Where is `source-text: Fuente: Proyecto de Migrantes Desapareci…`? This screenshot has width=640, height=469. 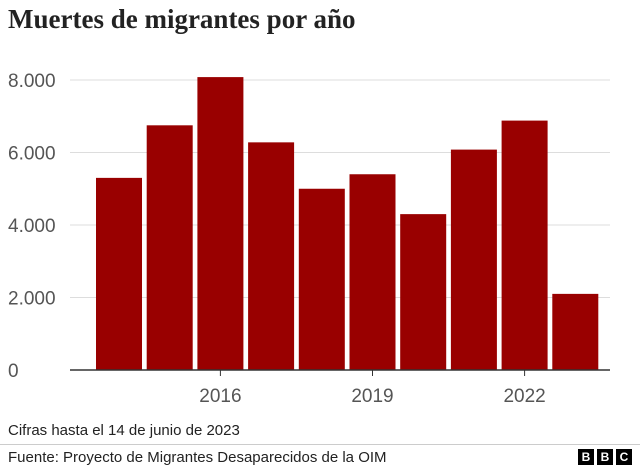 source-text: Fuente: Proyecto de Migrantes Desapareci… is located at coordinates (197, 457).